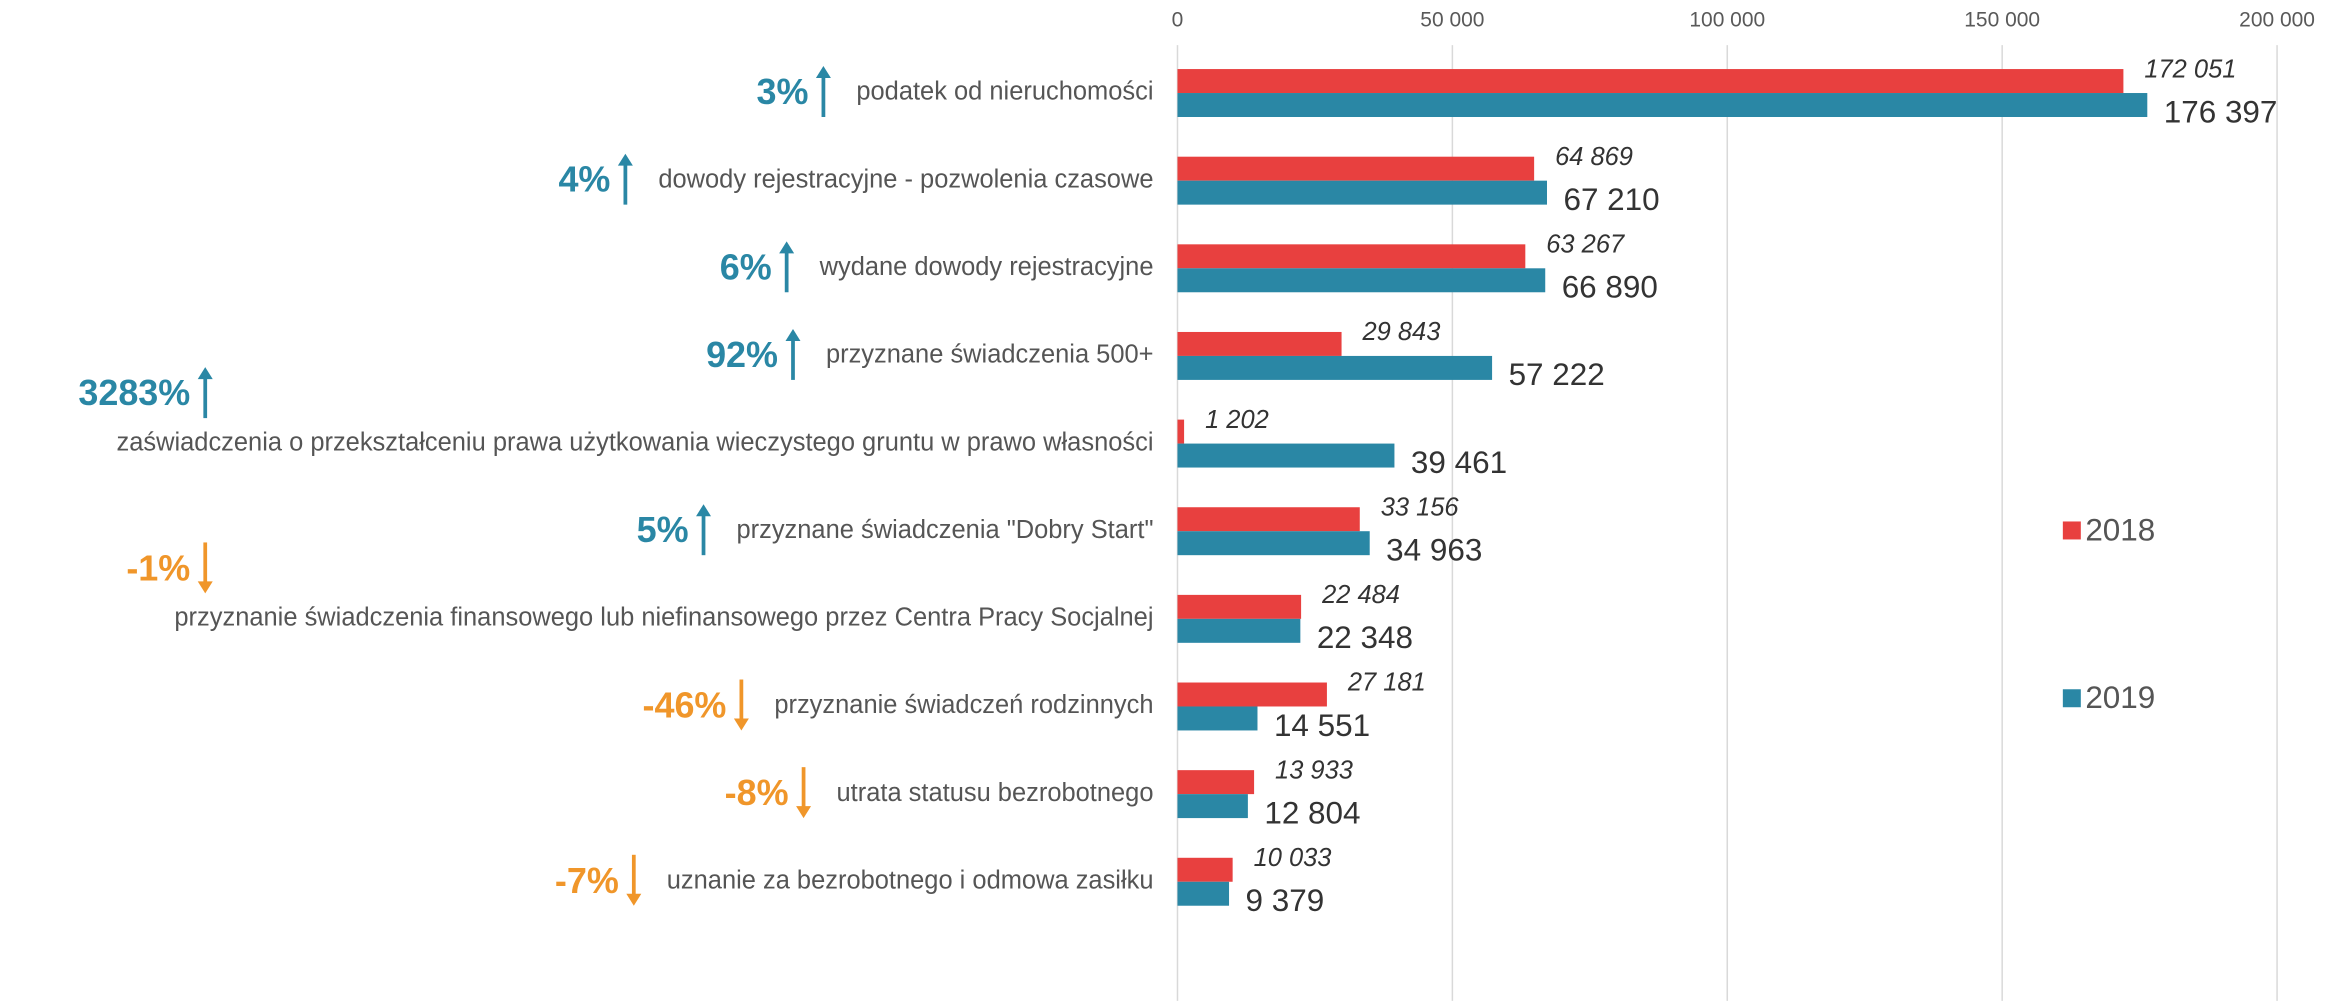 The width and height of the screenshot is (2328, 1001). Describe the element at coordinates (990, 355) in the screenshot. I see `category-label: przyznane świadczenia 500+` at that location.